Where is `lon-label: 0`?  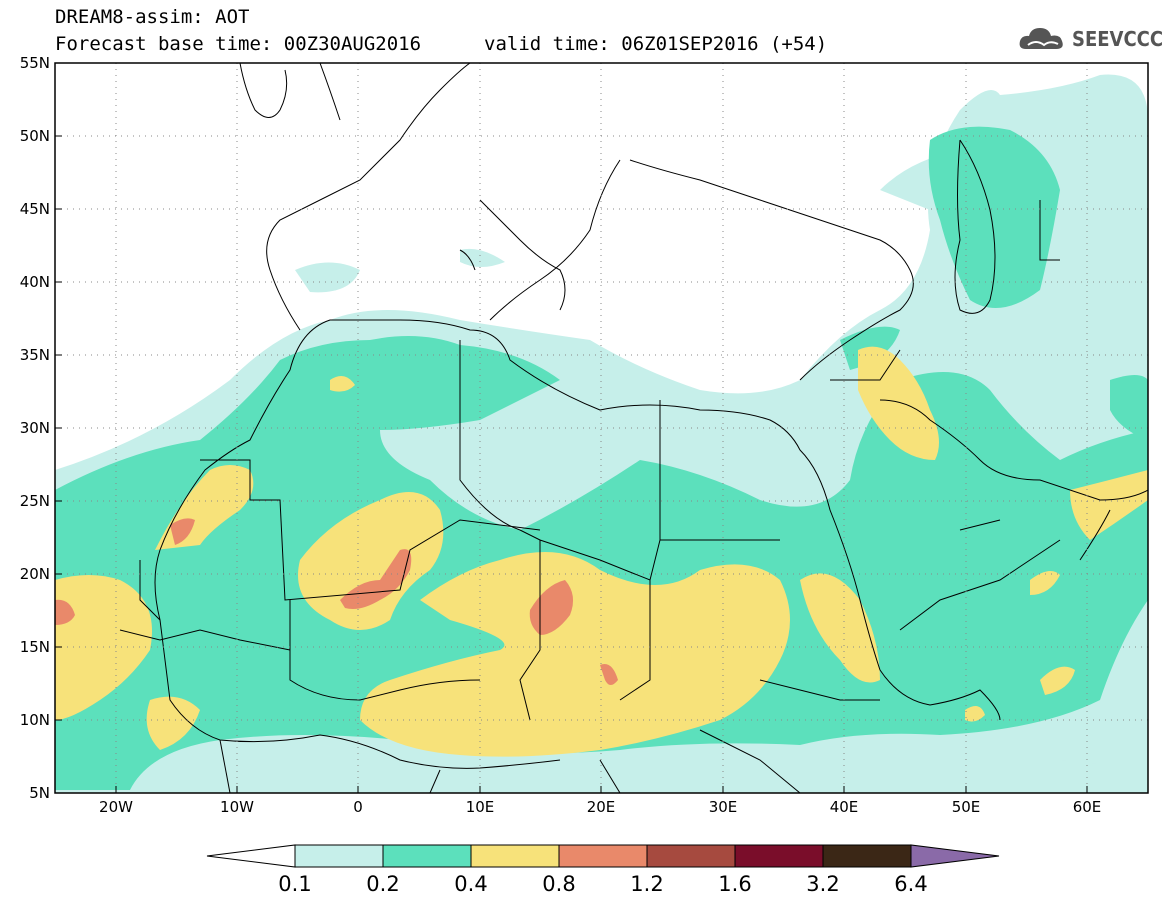 lon-label: 0 is located at coordinates (358, 807).